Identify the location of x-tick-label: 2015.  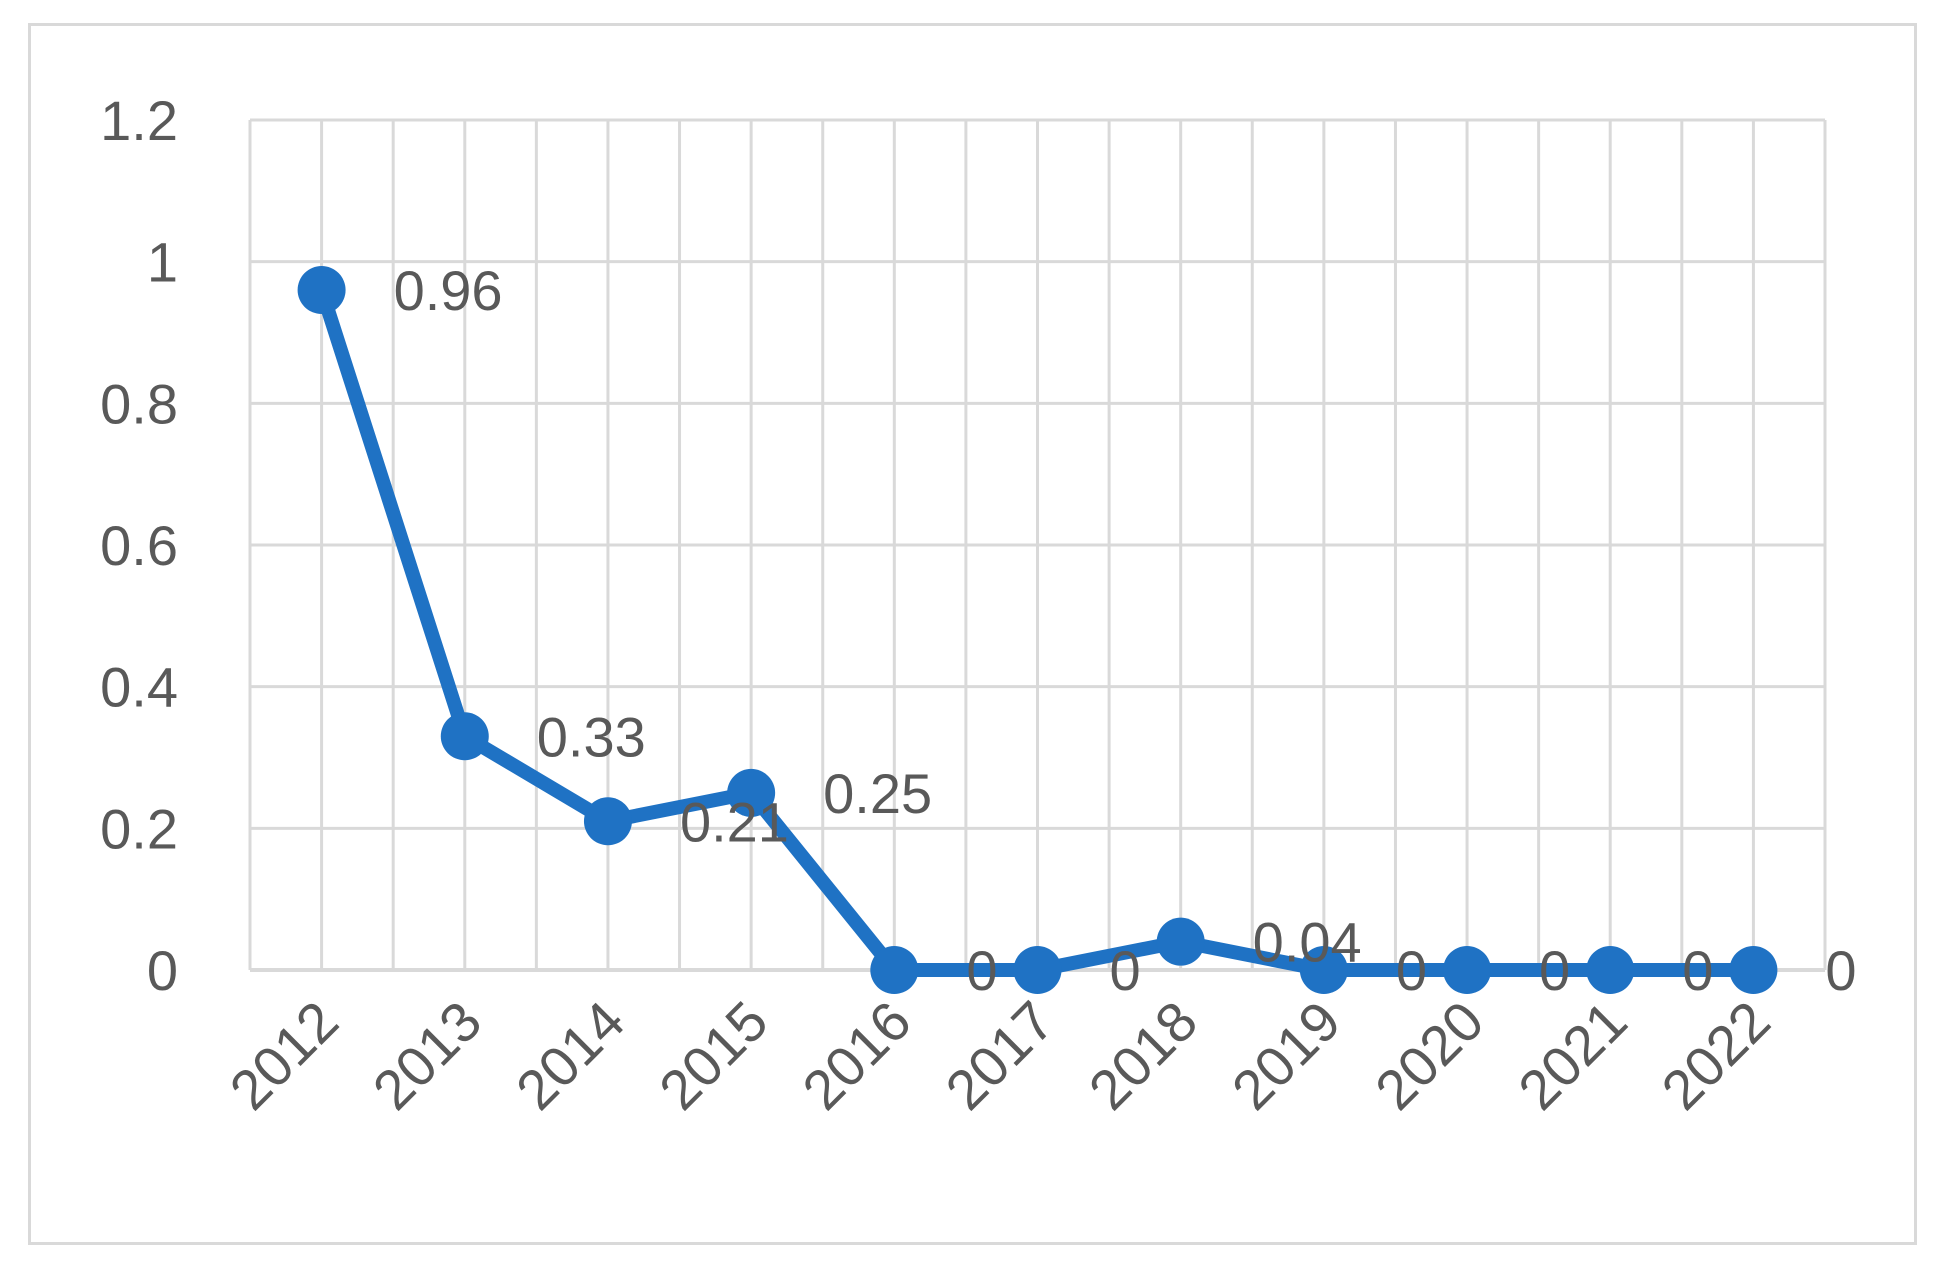
(713, 1055).